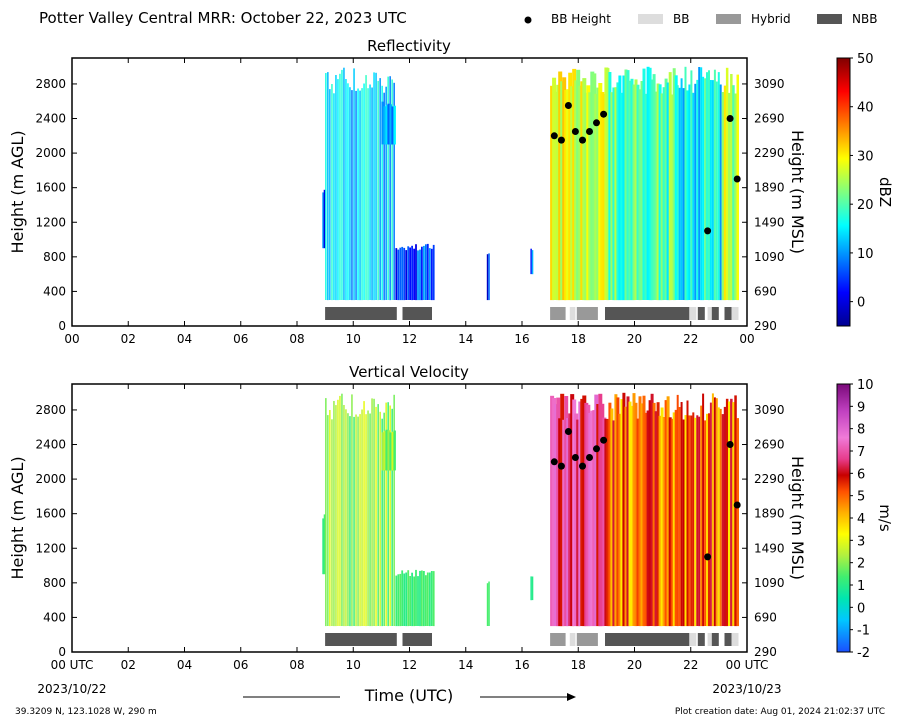  What do you see at coordinates (769, 514) in the screenshot?
I see `y-tick-label-right: 1890` at bounding box center [769, 514].